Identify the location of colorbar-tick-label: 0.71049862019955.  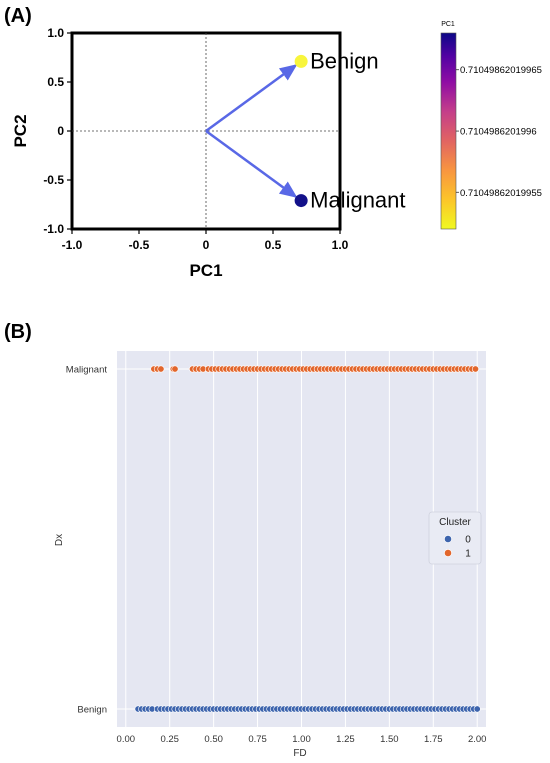
(501, 193).